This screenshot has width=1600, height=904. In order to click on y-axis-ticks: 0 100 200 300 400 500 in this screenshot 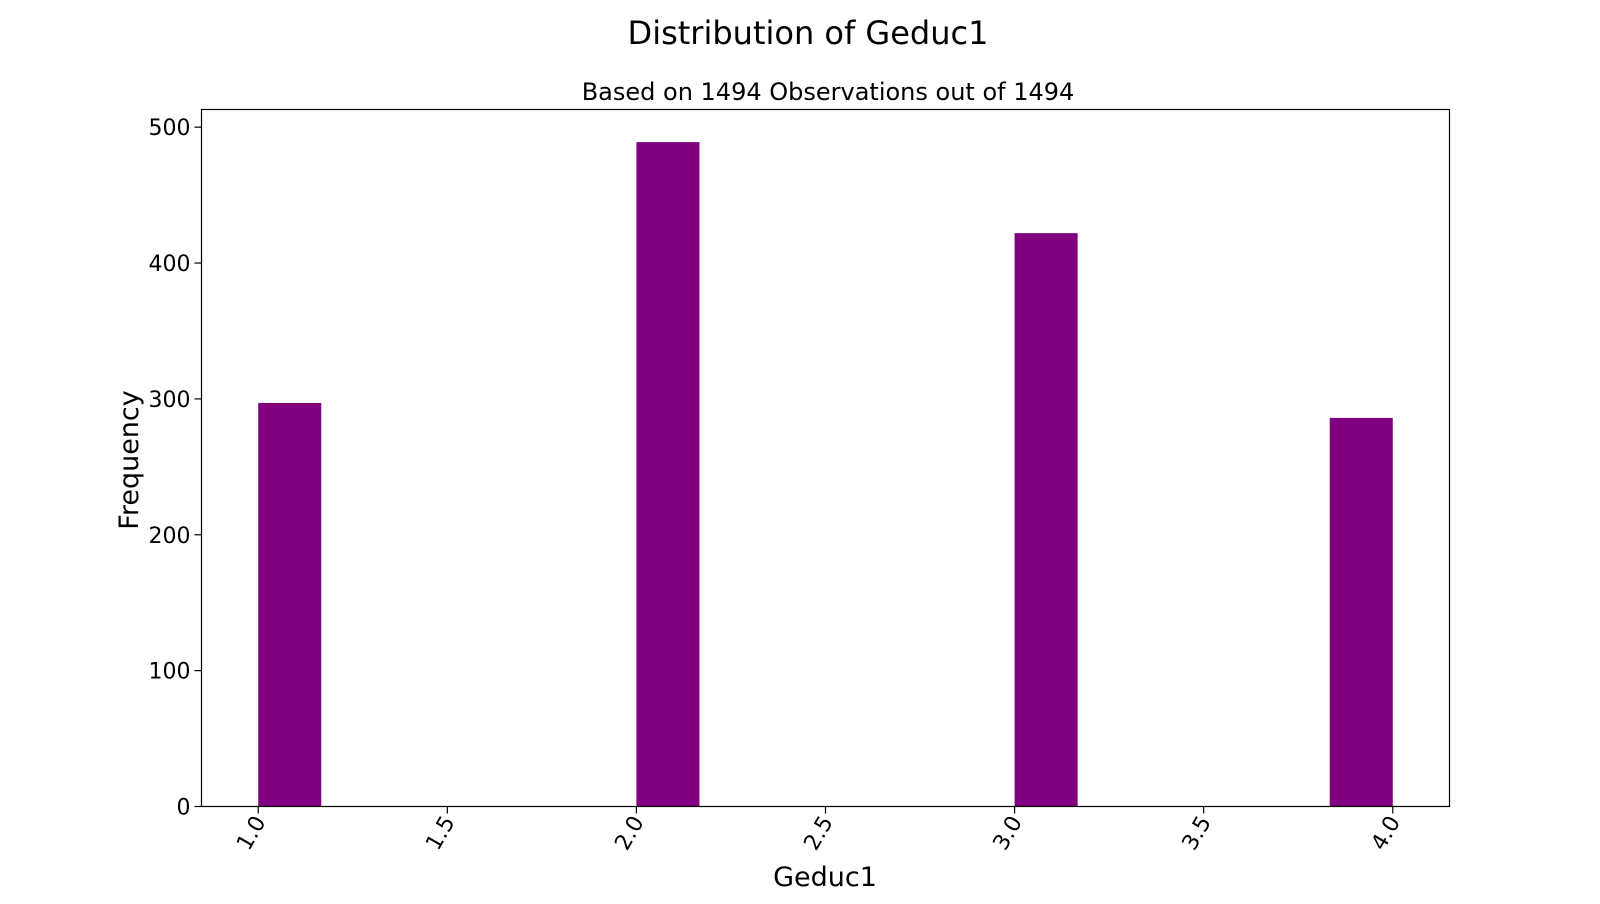, I will do `click(175, 468)`.